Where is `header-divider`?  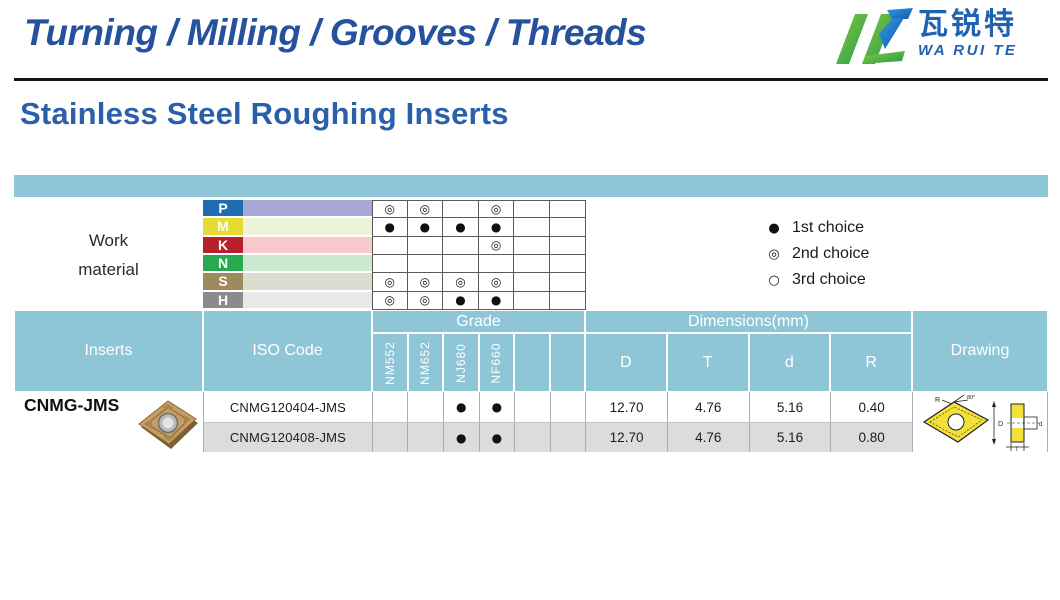
header-divider is located at coordinates (531, 79).